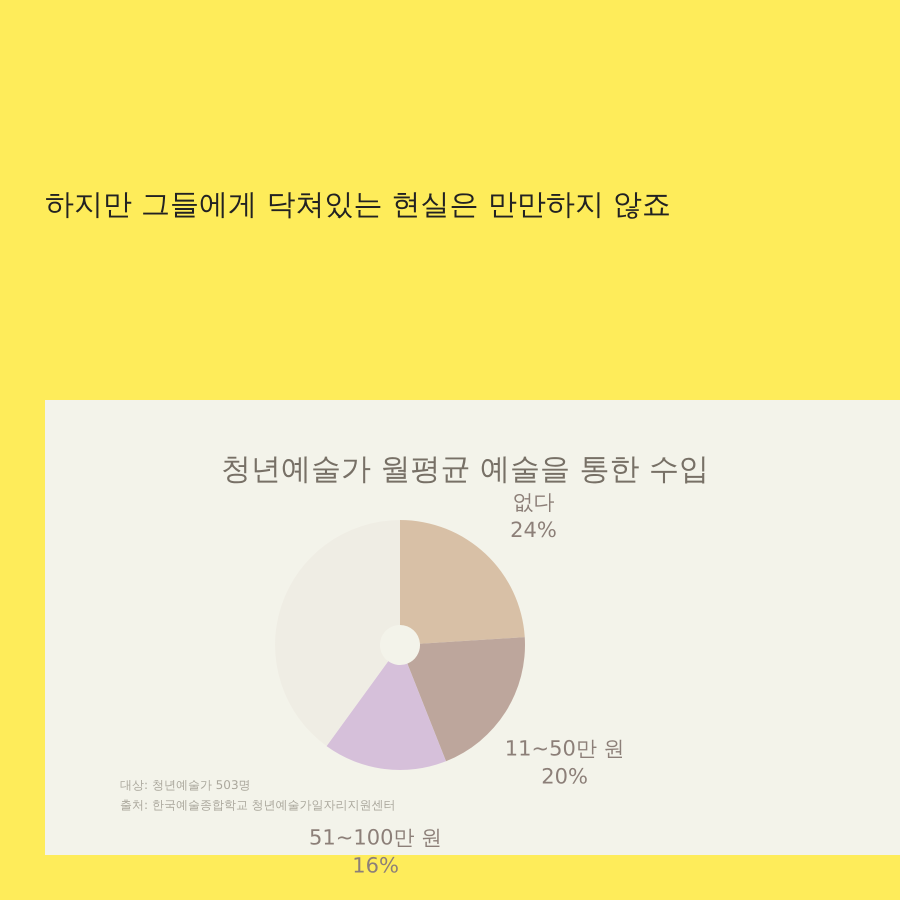  What do you see at coordinates (533, 530) in the screenshot?
I see `data-label: 24%` at bounding box center [533, 530].